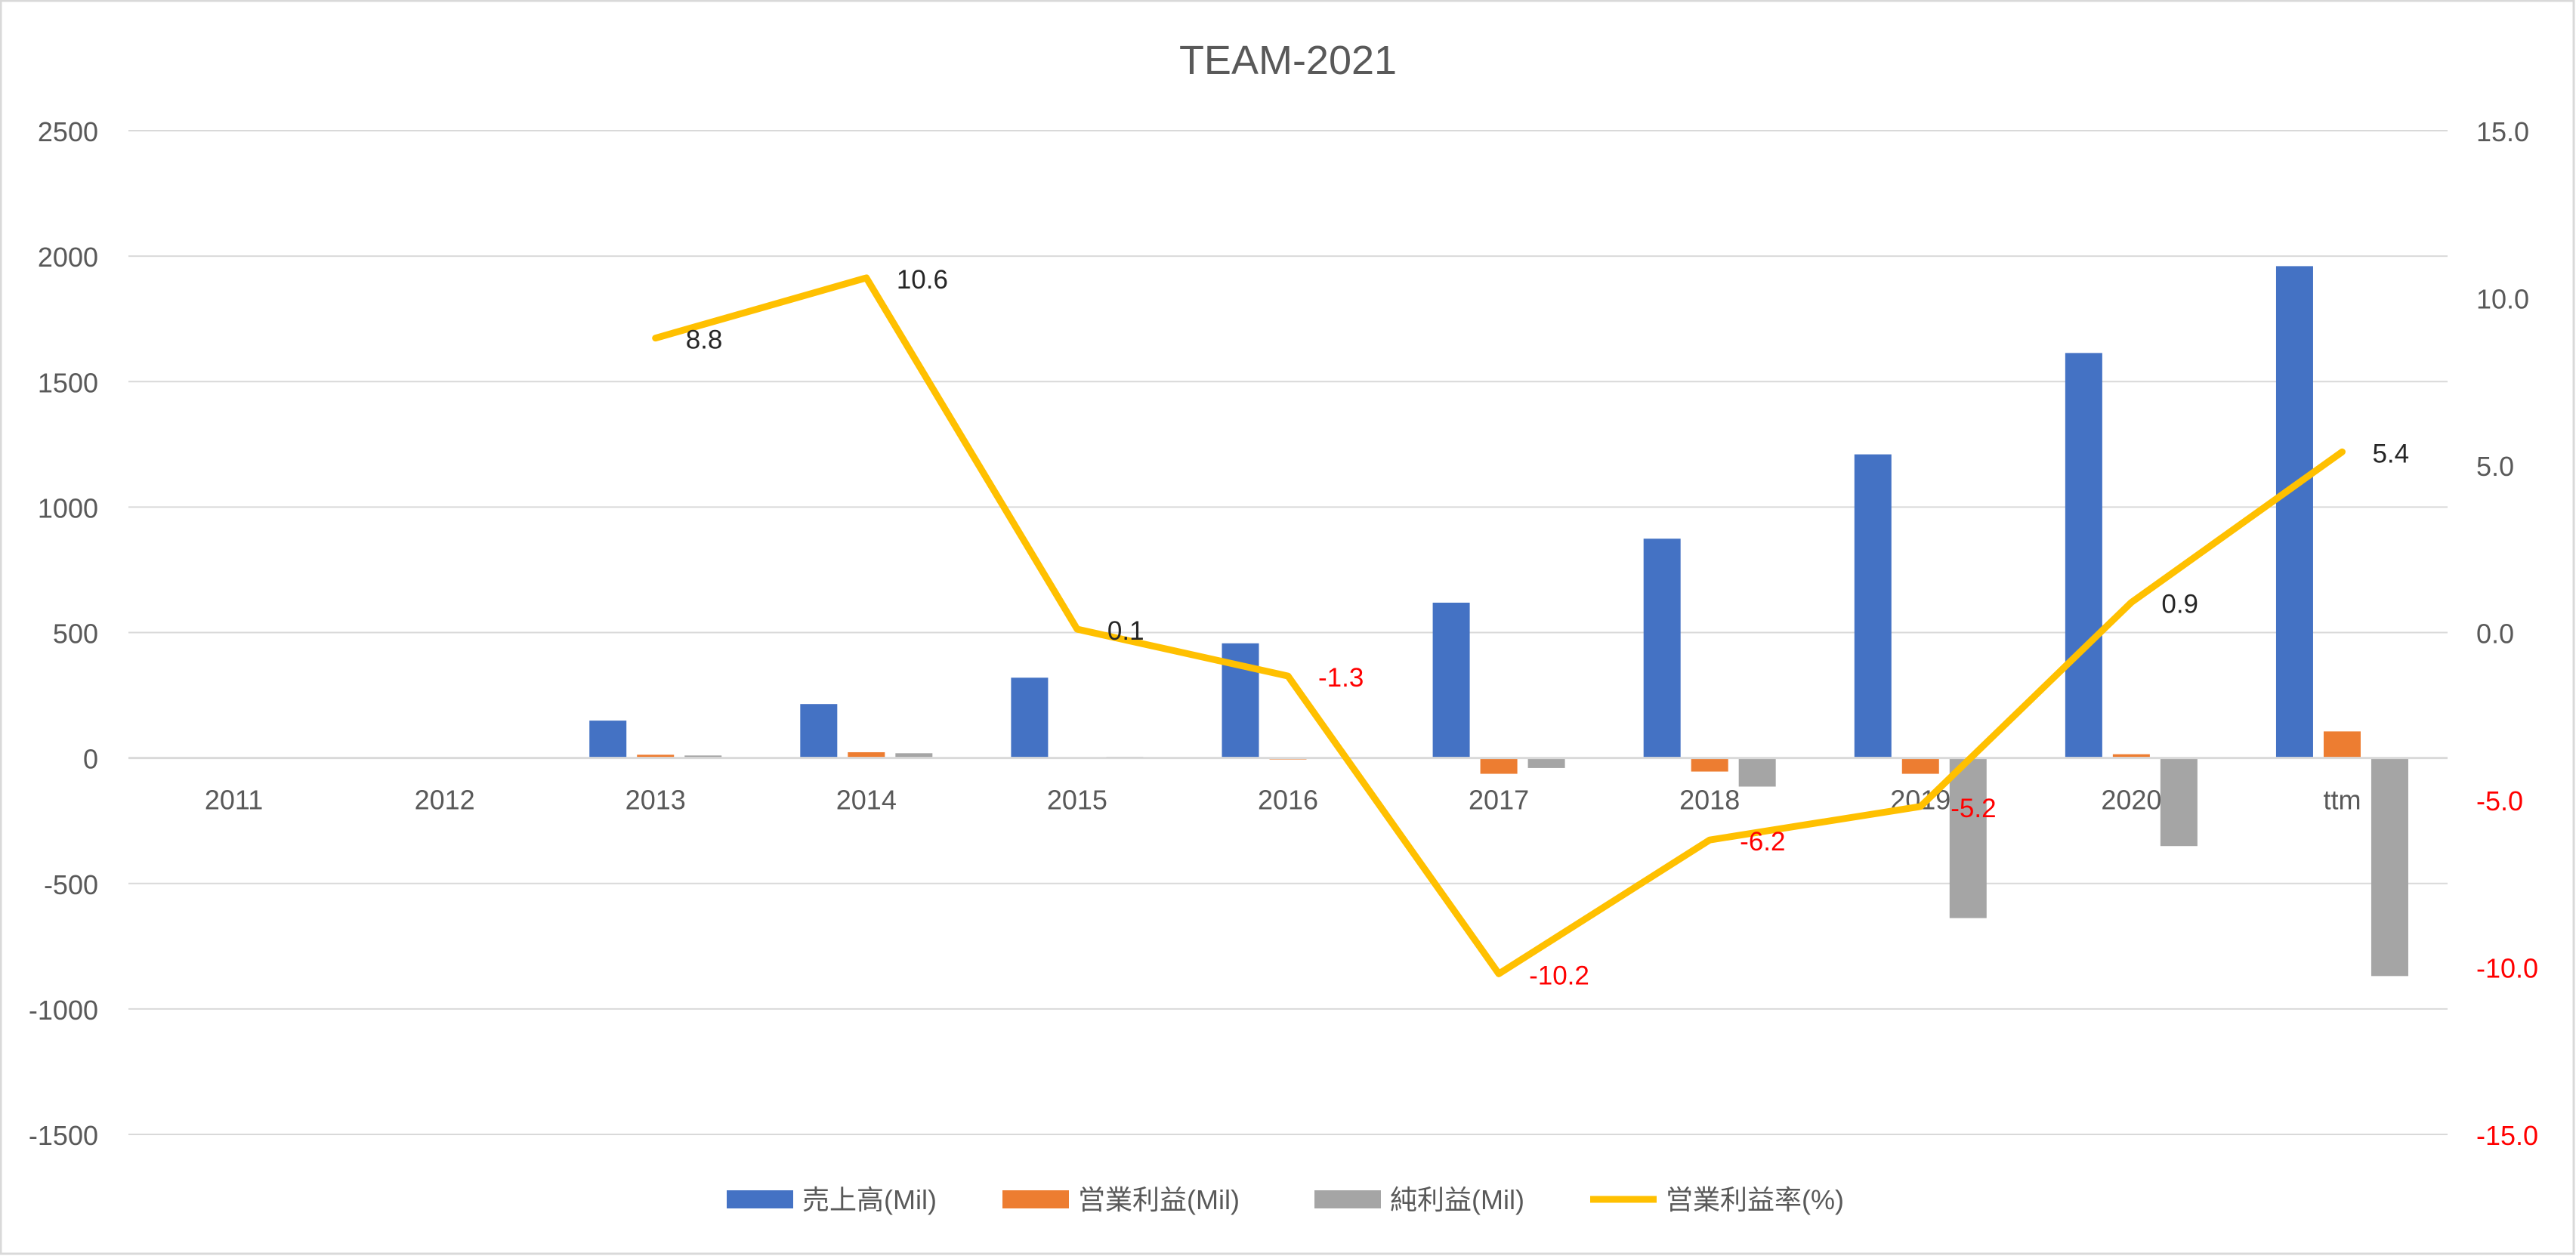  Describe the element at coordinates (63, 1135) in the screenshot. I see `left-tick-label: -1500` at that location.